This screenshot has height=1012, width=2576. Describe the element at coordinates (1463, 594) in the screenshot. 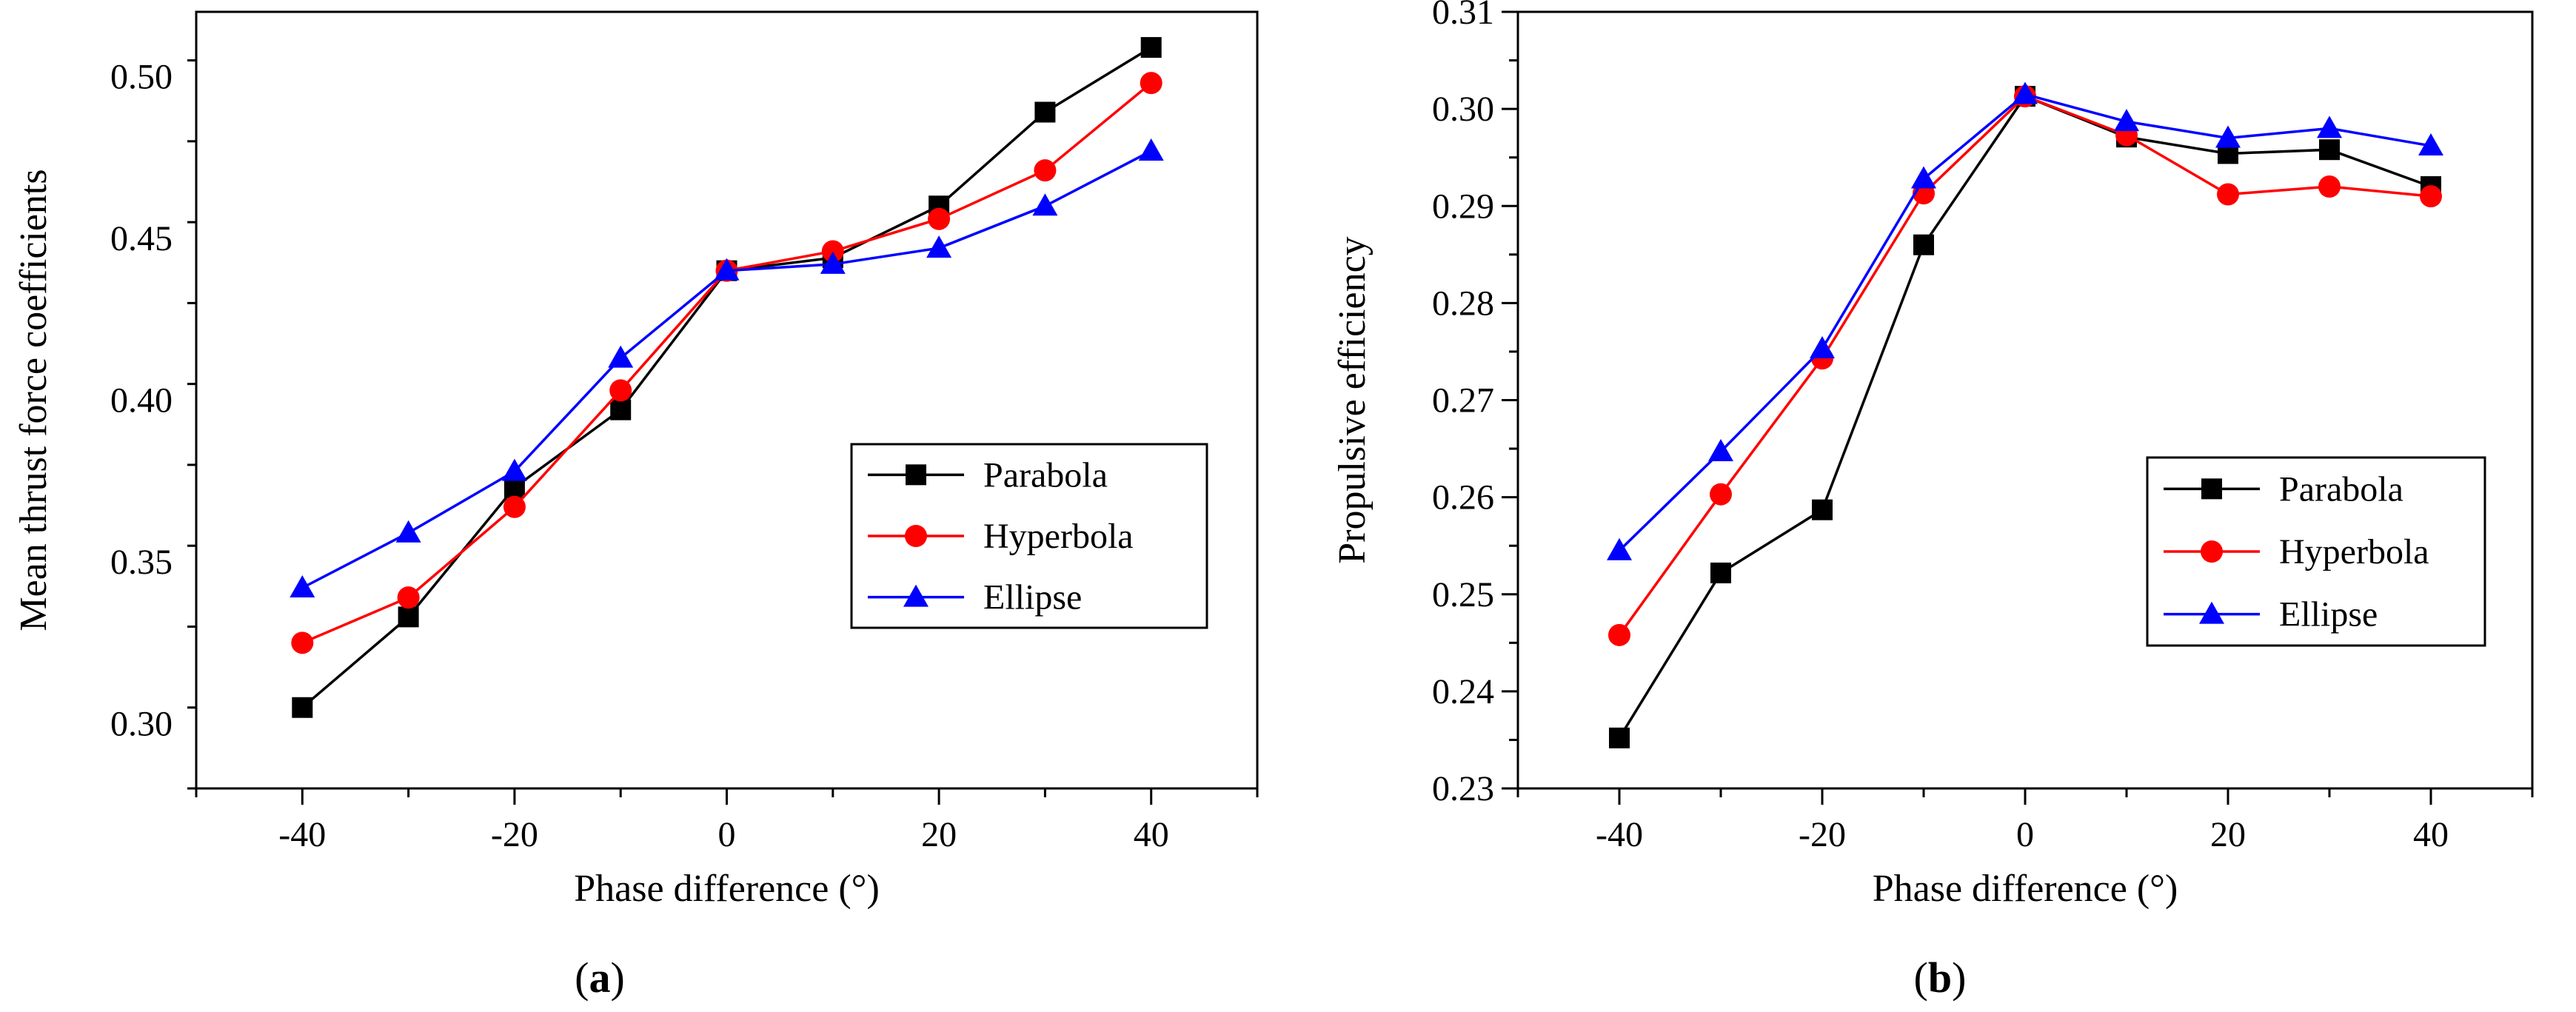

I see `y-tick-label: 0.25` at that location.